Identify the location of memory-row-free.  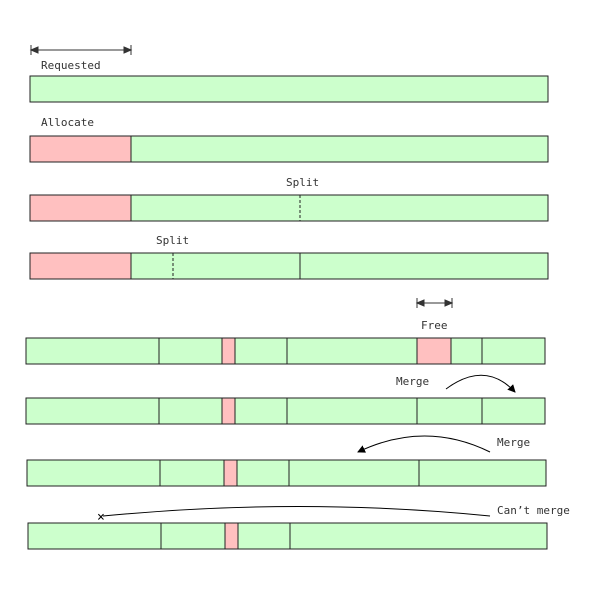
(285, 351).